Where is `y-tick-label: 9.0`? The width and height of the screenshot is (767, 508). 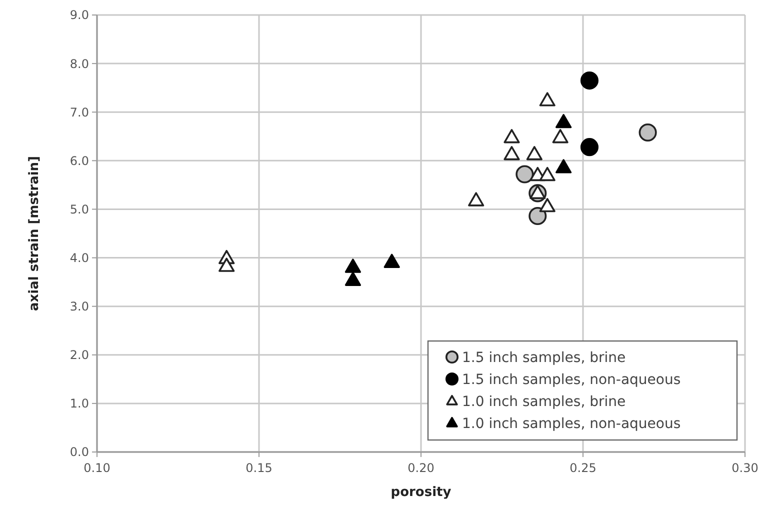
y-tick-label: 9.0 is located at coordinates (79, 15).